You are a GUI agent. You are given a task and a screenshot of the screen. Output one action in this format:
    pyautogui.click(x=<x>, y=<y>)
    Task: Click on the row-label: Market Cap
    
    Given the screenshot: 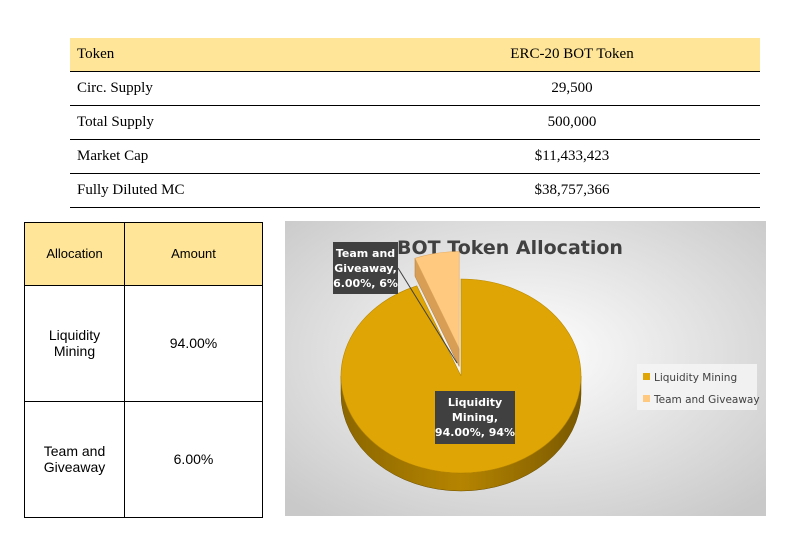 What is the action you would take?
    pyautogui.click(x=227, y=156)
    